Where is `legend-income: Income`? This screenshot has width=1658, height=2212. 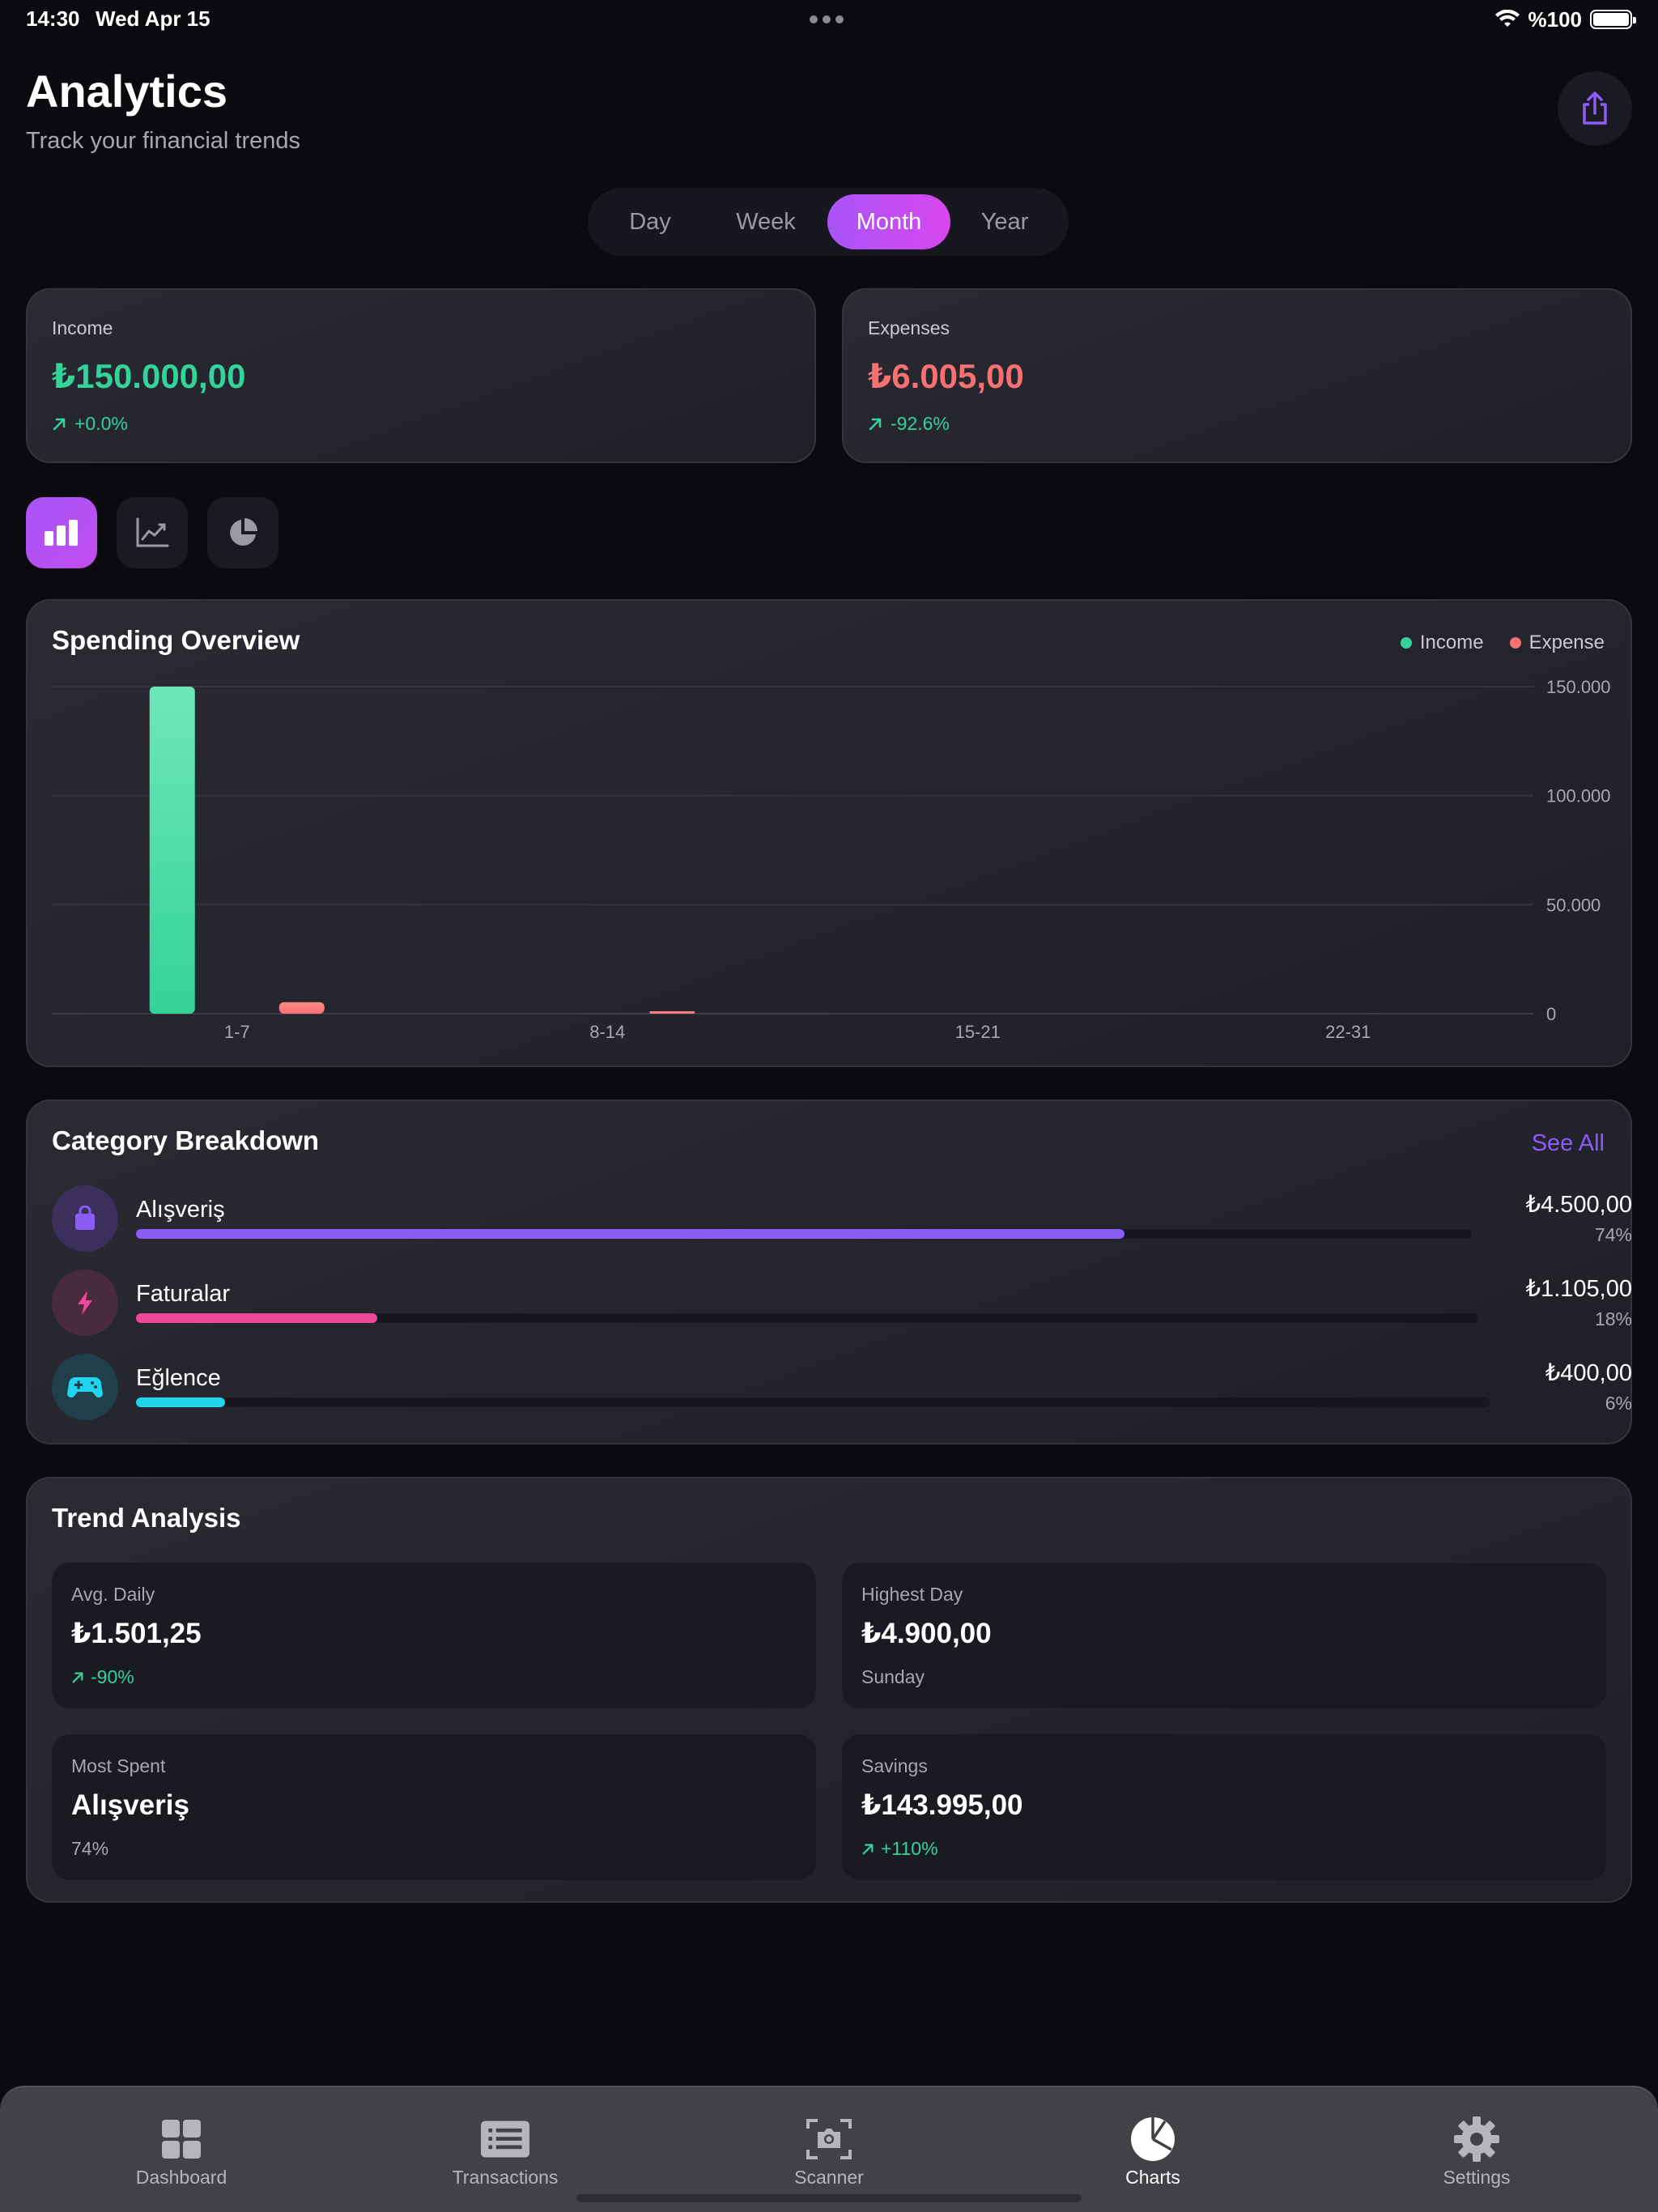
legend-income: Income is located at coordinates (1442, 643).